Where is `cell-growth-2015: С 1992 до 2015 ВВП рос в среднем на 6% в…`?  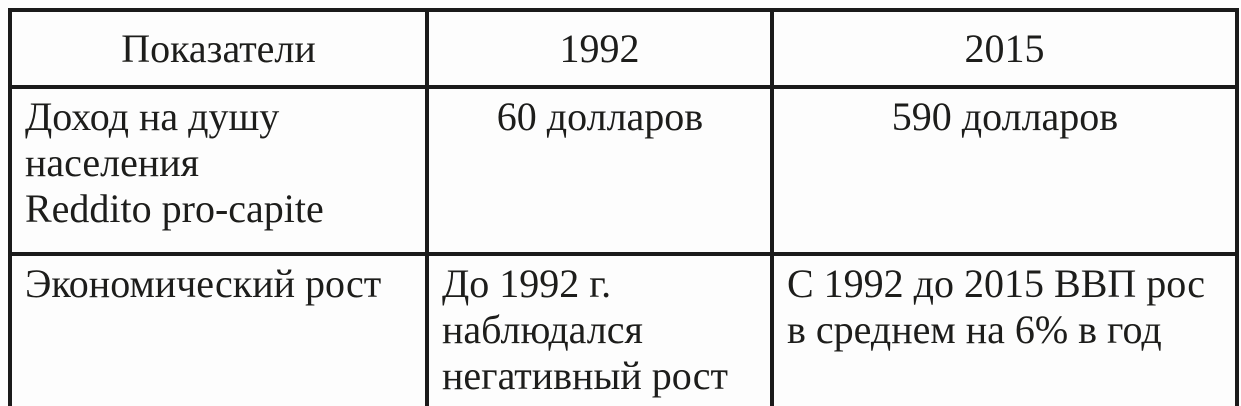
cell-growth-2015: С 1992 до 2015 ВВП рос в среднем на 6% в… is located at coordinates (1004, 329).